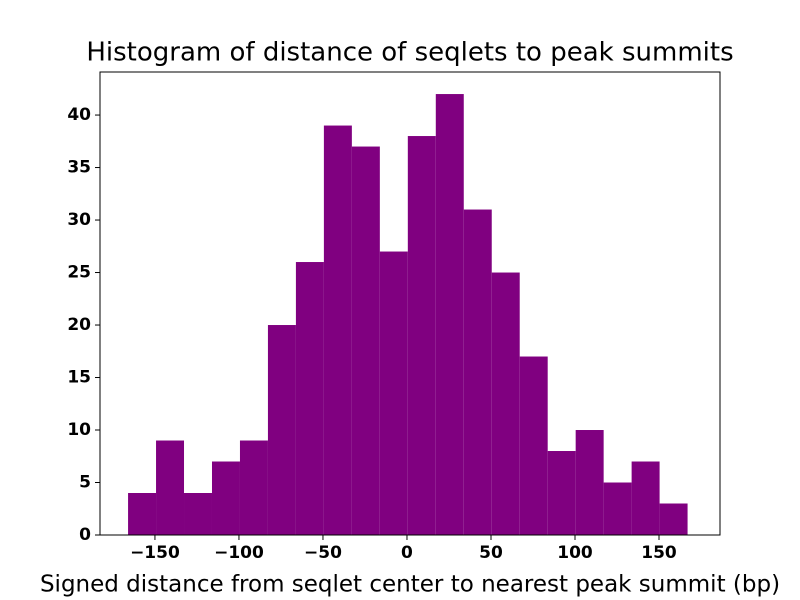 Image resolution: width=800 pixels, height=600 pixels. Describe the element at coordinates (323, 553) in the screenshot. I see `x-tick-label: −50` at that location.